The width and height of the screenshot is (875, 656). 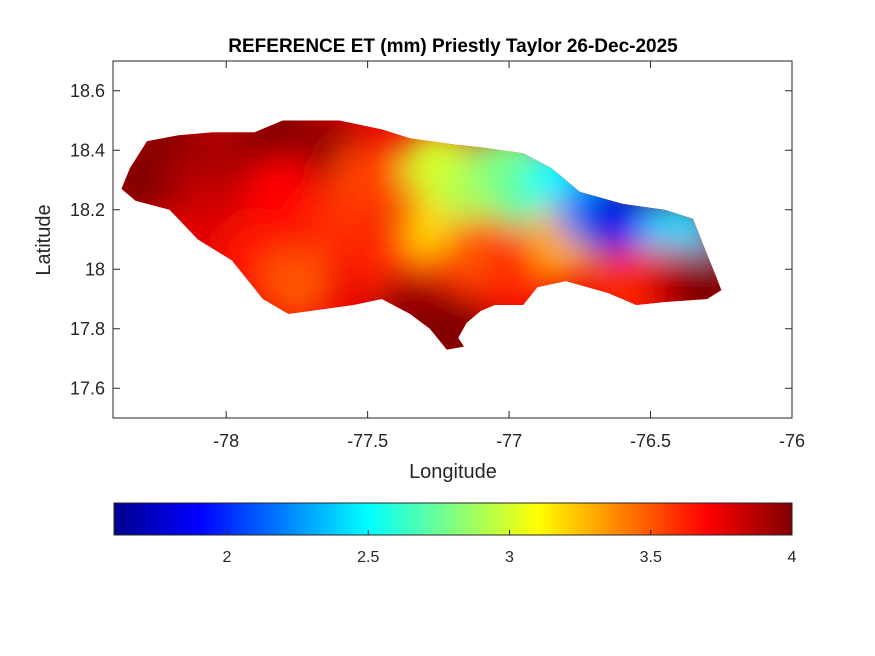 What do you see at coordinates (453, 472) in the screenshot?
I see `x-axis-label: Longitude` at bounding box center [453, 472].